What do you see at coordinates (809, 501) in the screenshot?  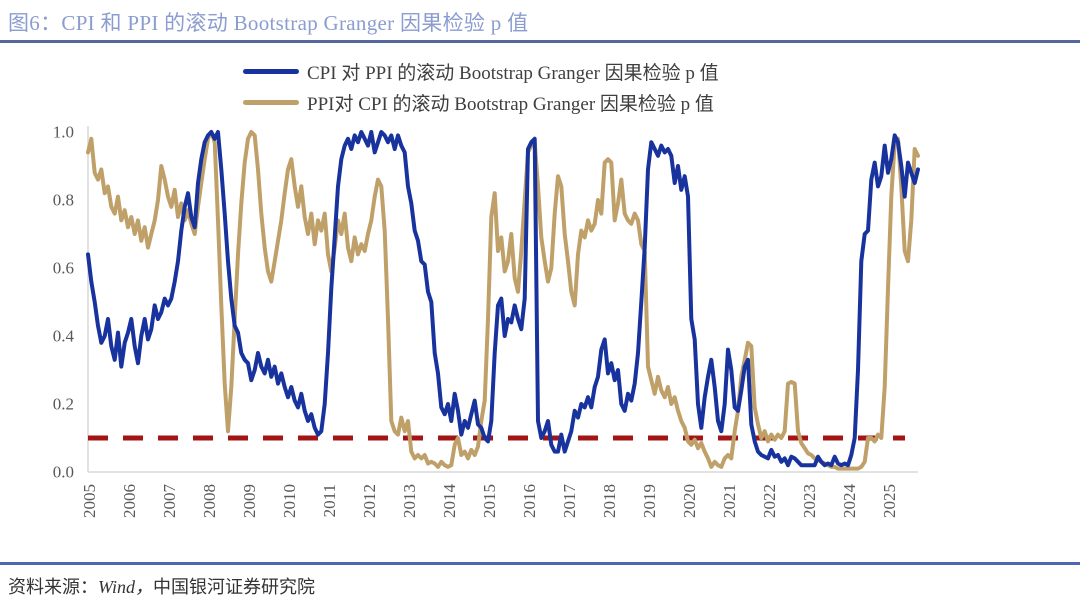 I see `x-tick-label: 2023` at bounding box center [809, 501].